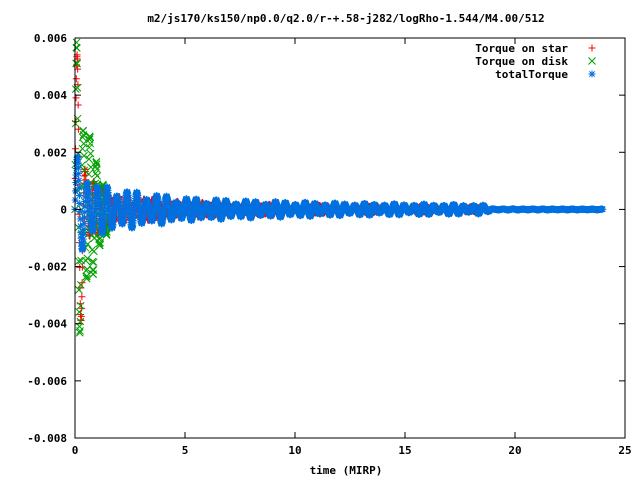 Image resolution: width=640 pixels, height=480 pixels. What do you see at coordinates (47, 438) in the screenshot?
I see `y-tick-label: -0.008` at bounding box center [47, 438].